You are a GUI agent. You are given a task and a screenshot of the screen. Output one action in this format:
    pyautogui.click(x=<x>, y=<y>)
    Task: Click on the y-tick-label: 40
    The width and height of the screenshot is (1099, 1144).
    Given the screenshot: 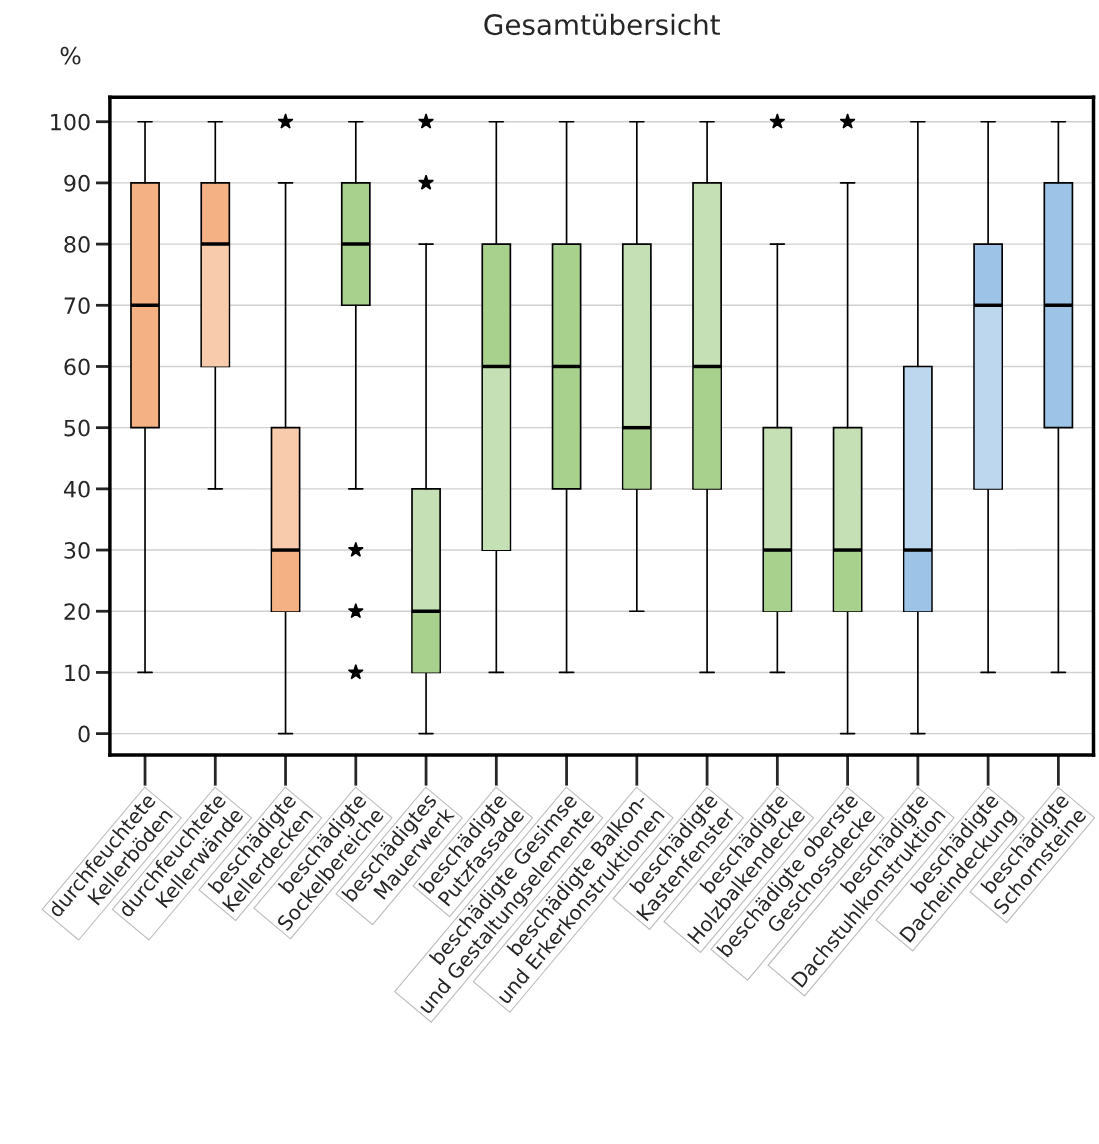 What is the action you would take?
    pyautogui.click(x=76, y=489)
    